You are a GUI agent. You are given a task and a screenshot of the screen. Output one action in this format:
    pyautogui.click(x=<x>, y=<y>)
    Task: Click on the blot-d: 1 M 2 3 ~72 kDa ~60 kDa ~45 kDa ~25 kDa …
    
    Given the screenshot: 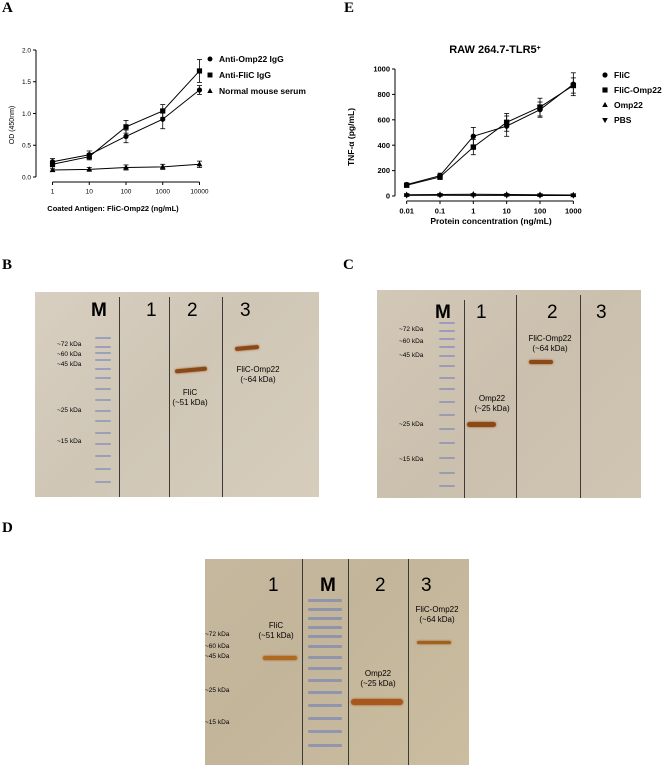 What is the action you would take?
    pyautogui.click(x=337, y=662)
    